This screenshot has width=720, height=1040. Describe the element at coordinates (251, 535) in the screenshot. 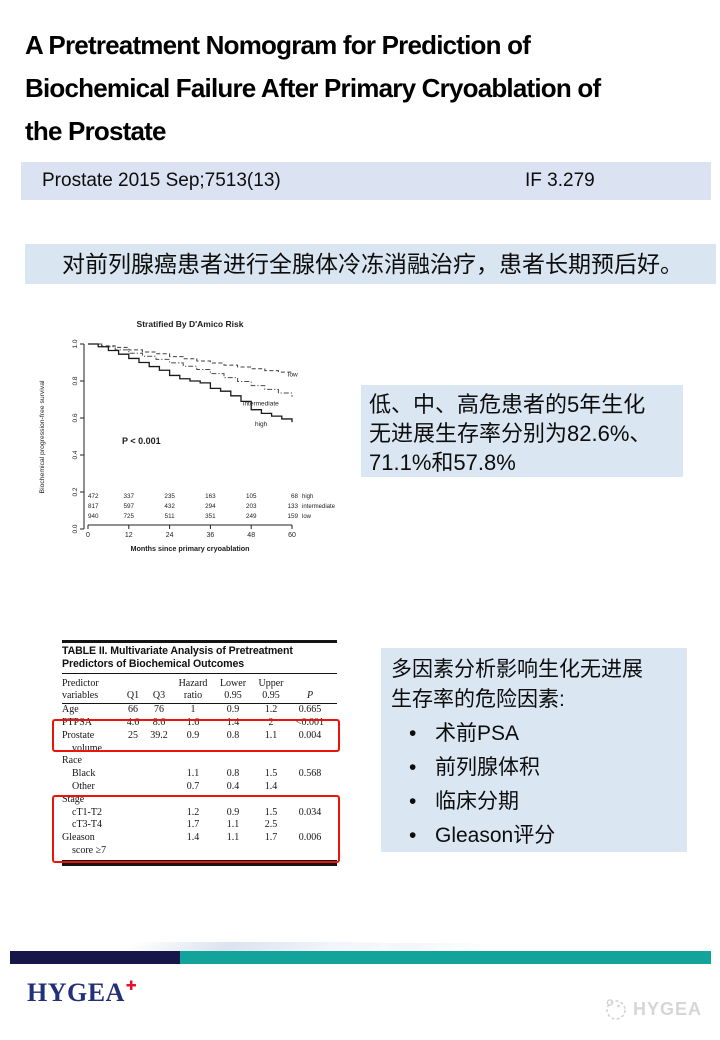

I see `km-x-tick-label: 48` at that location.